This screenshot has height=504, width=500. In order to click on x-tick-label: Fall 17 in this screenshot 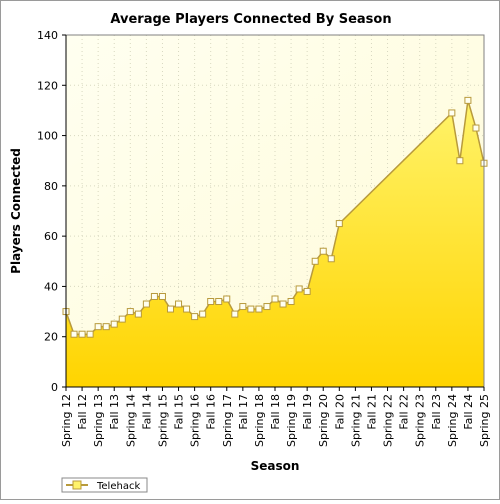, I will do `click(243, 412)`.